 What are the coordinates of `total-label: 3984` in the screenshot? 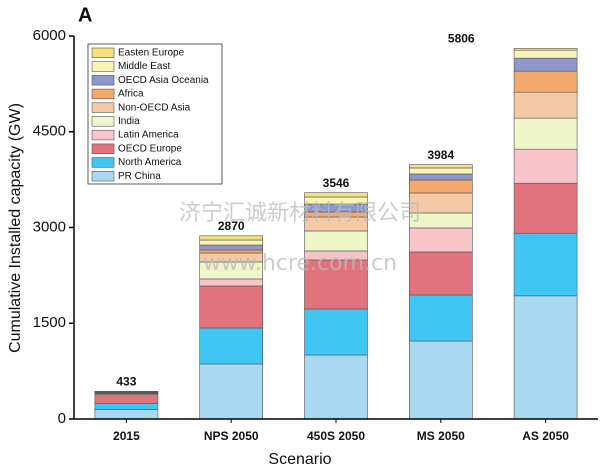 It's located at (440, 155).